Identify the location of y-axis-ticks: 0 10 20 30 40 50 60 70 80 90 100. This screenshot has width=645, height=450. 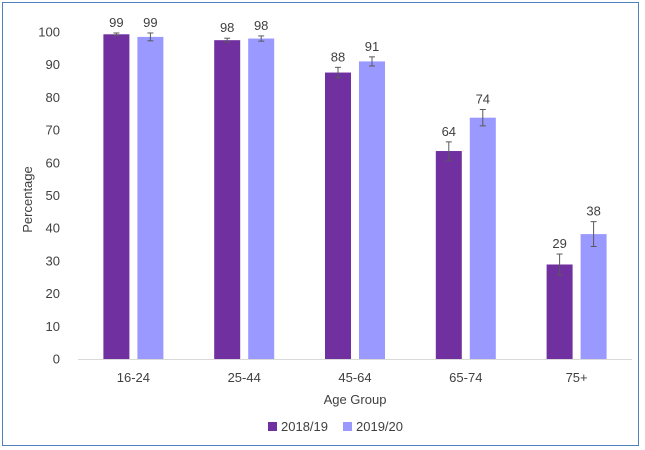
(49, 196).